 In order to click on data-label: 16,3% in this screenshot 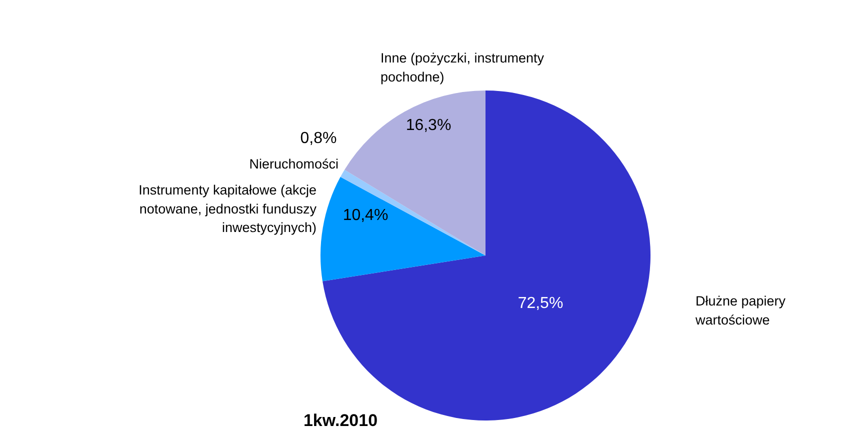, I will do `click(429, 125)`.